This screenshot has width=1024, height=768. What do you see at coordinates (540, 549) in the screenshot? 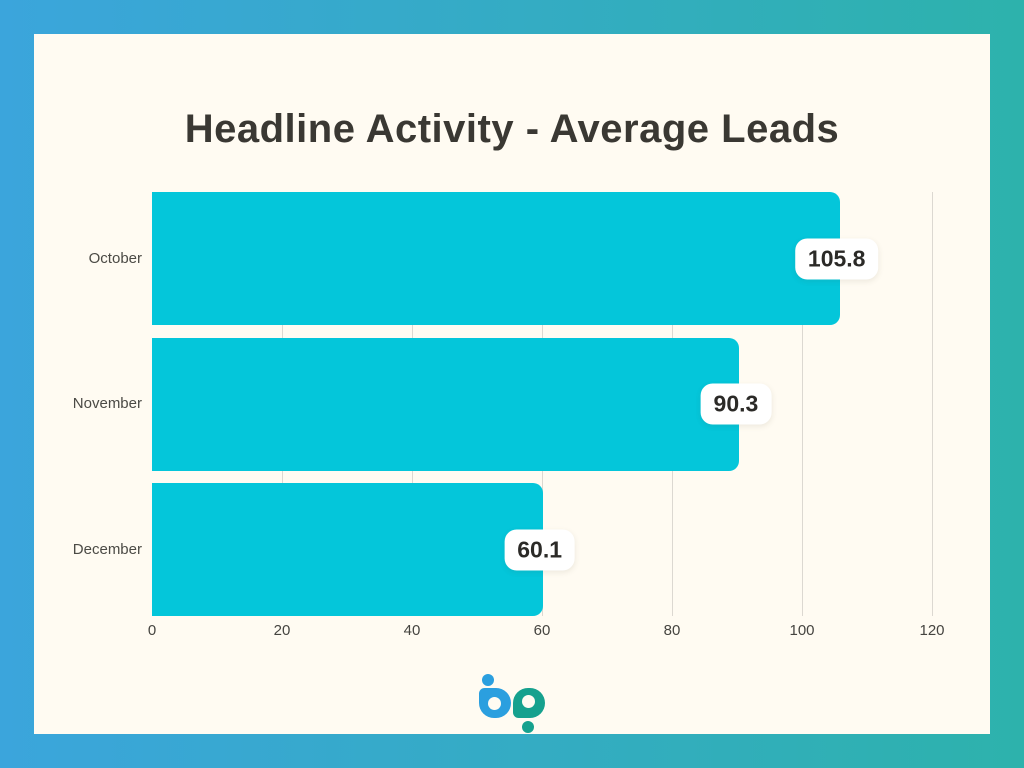
I see `value-label: 60.1` at bounding box center [540, 549].